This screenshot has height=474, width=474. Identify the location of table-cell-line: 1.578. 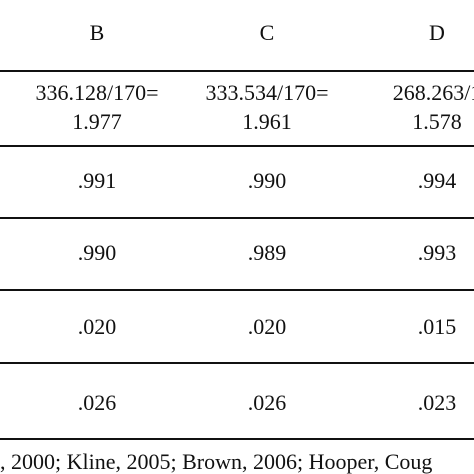
(437, 121).